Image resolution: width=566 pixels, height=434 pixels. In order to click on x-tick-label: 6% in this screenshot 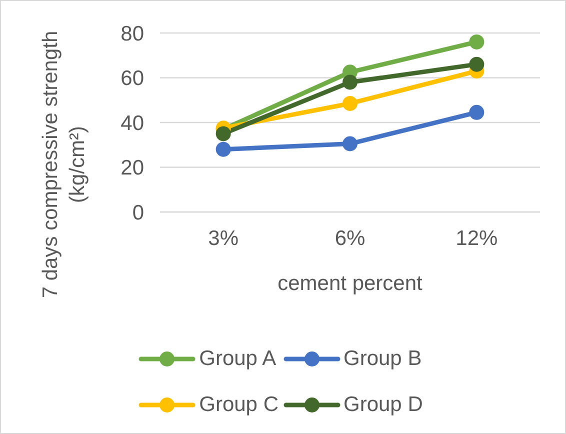, I will do `click(350, 238)`.